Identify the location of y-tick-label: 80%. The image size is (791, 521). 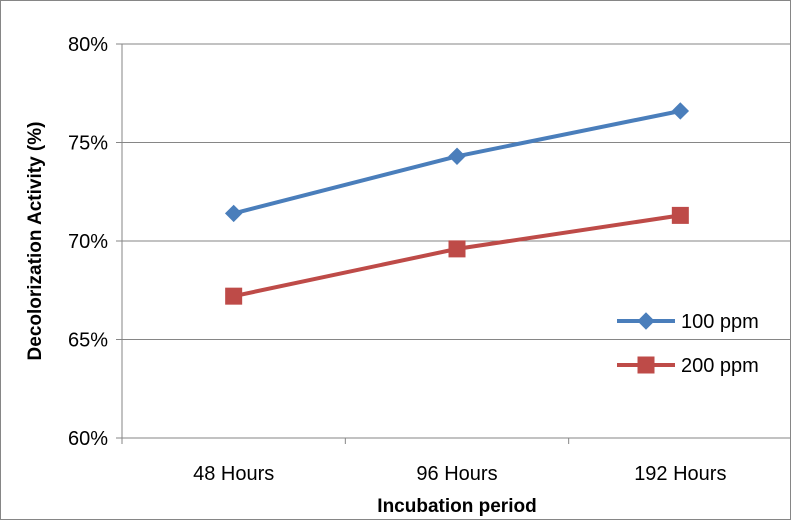
(88, 45).